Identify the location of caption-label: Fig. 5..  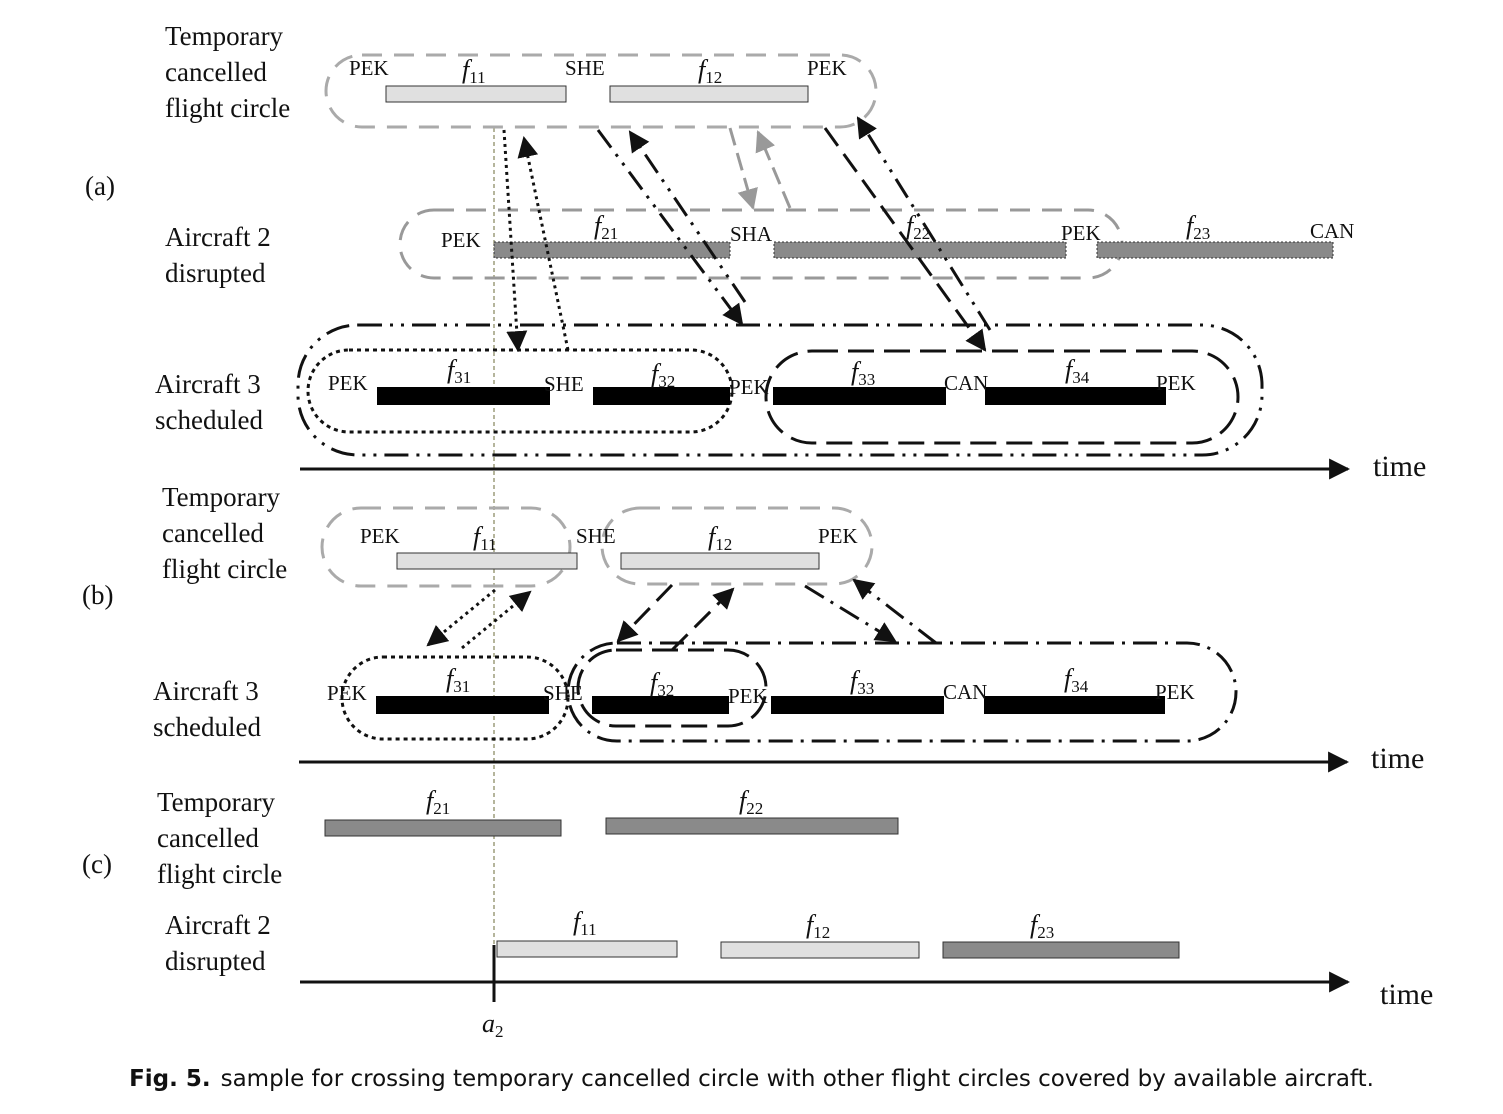
(170, 1079).